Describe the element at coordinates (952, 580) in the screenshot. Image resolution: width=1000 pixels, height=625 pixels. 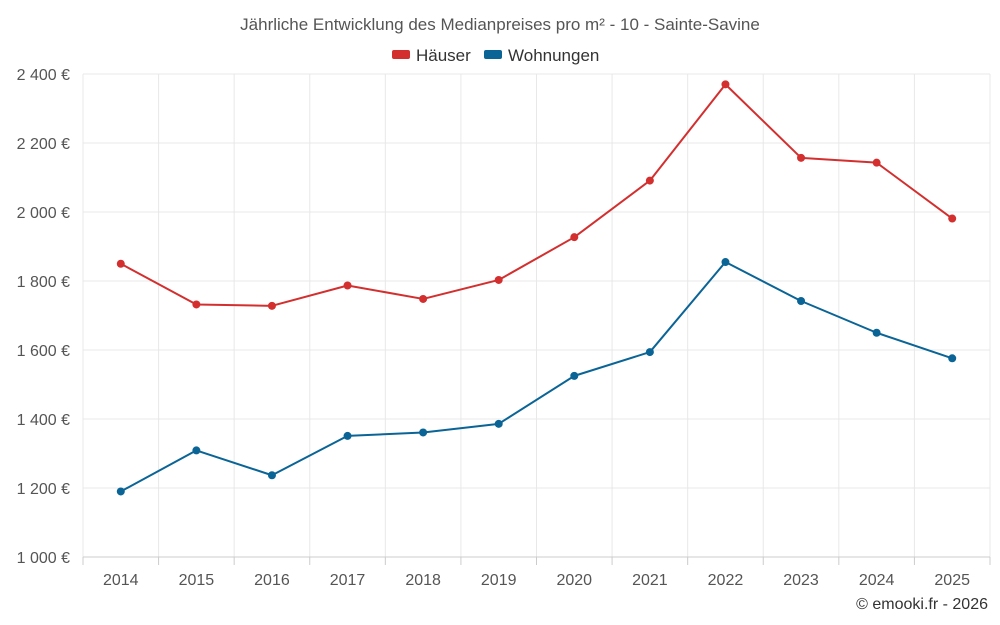
I see `x-tick-label: 2025` at that location.